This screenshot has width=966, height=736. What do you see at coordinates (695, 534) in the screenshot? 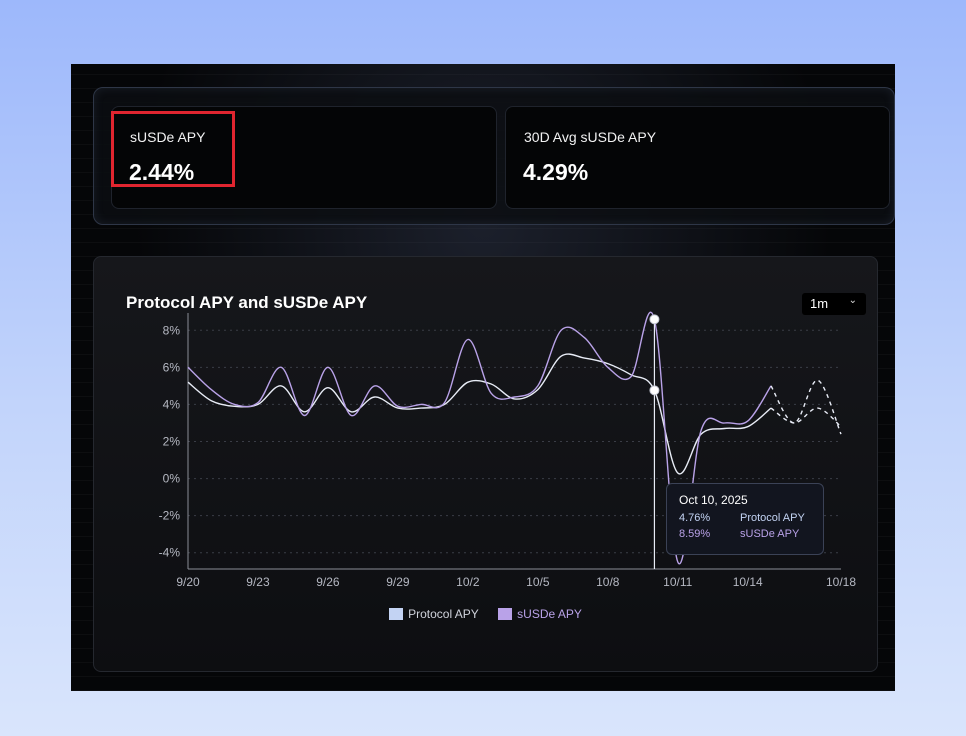
I see `tooltip-susde-value: 8.59%` at bounding box center [695, 534].